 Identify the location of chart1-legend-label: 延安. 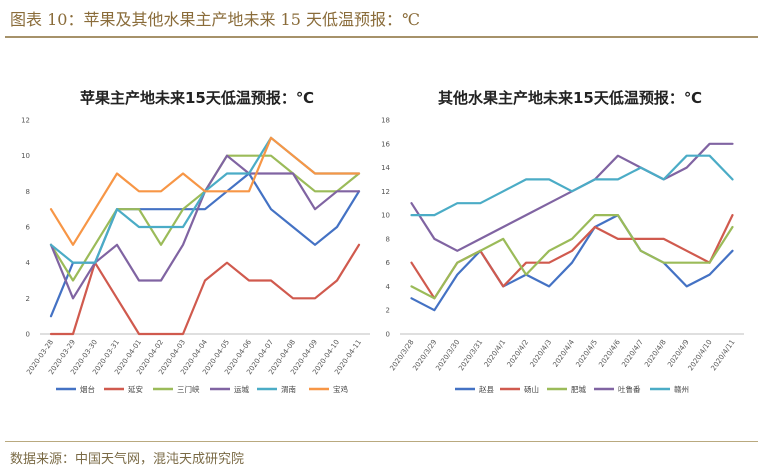
(135, 389).